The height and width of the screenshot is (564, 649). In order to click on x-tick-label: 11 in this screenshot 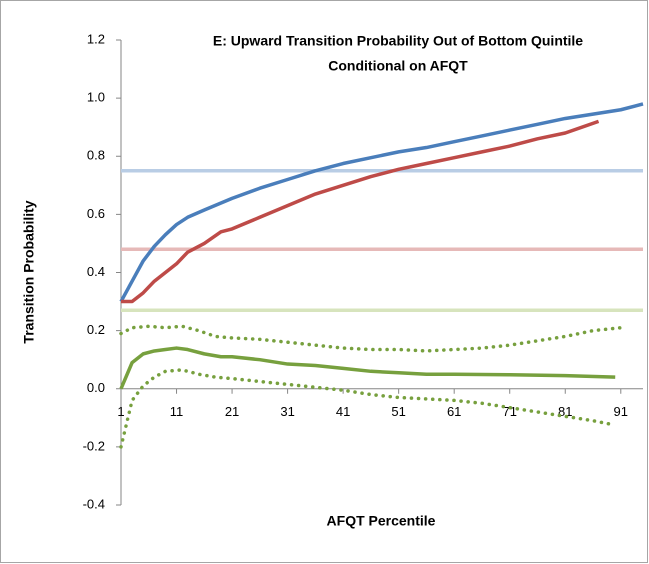, I will do `click(177, 411)`.